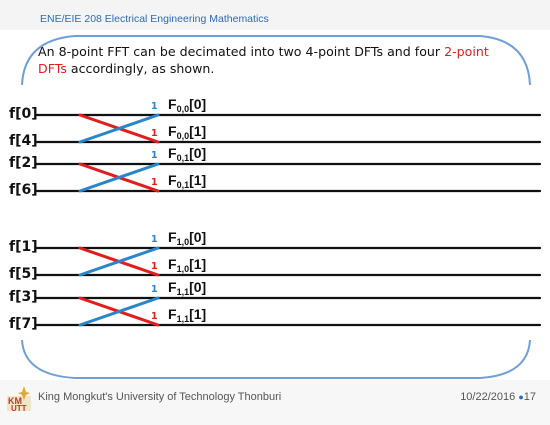 The height and width of the screenshot is (425, 550). I want to click on output-label: F0,0[0], so click(187, 105).